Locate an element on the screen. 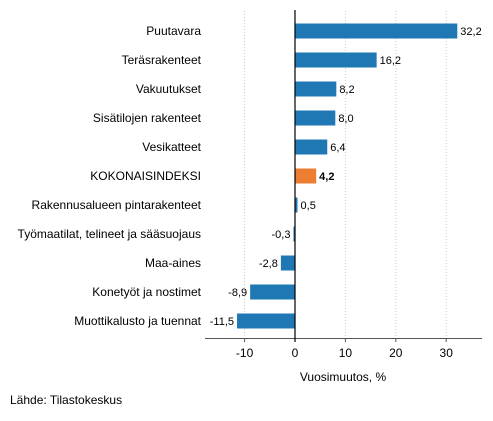 Image resolution: width=493 pixels, height=421 pixels. value-label: 4,2 is located at coordinates (326, 177).